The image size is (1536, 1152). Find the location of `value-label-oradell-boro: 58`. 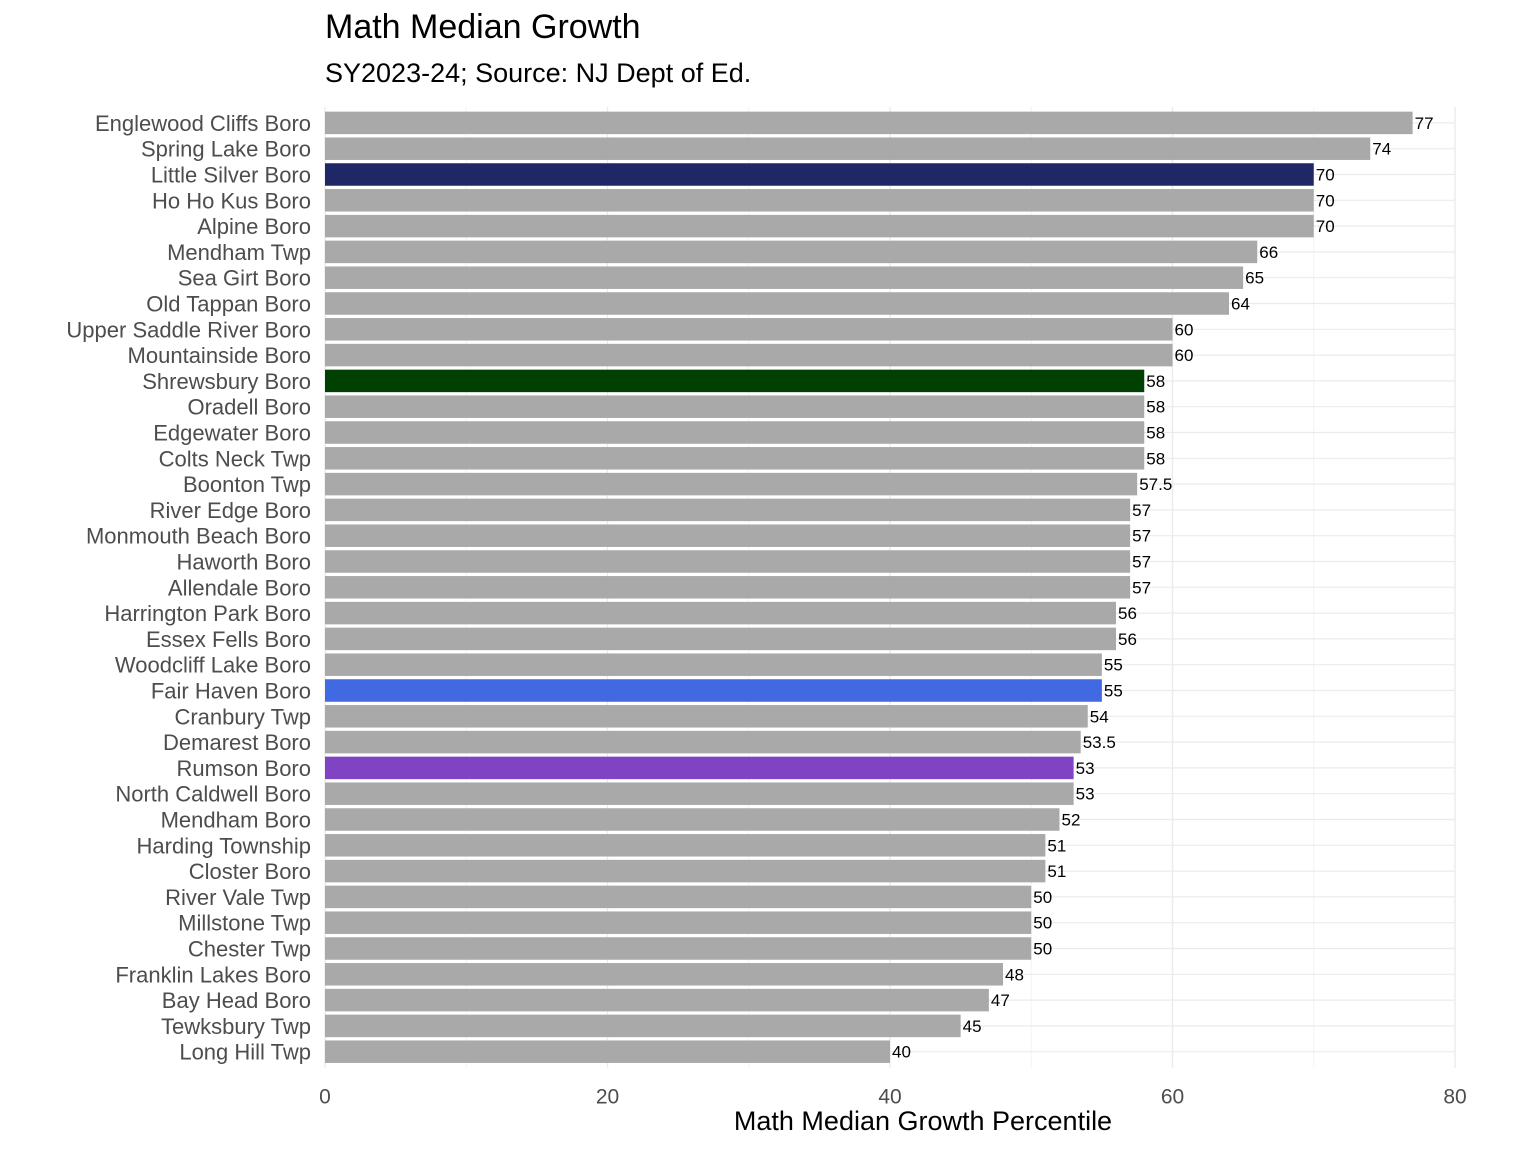

value-label-oradell-boro: 58 is located at coordinates (1155, 407).